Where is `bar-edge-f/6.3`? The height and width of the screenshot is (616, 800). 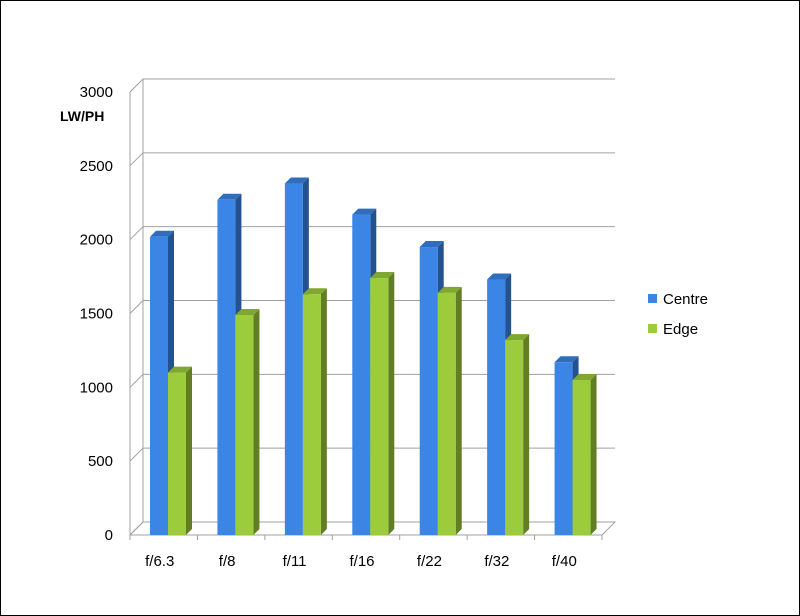
bar-edge-f/6.3 is located at coordinates (180, 450).